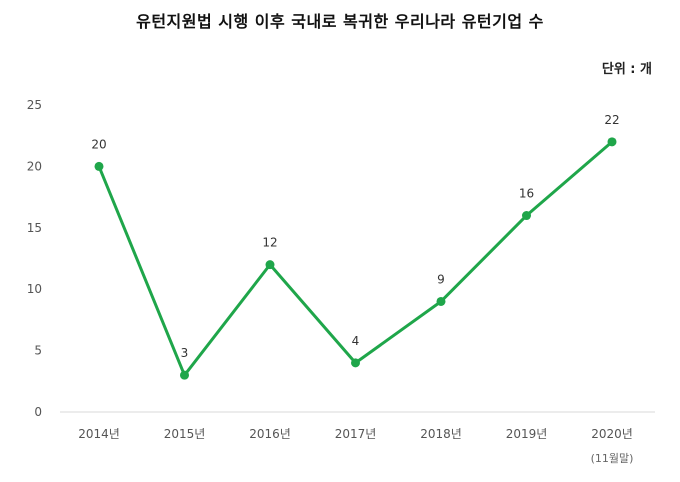 The width and height of the screenshot is (680, 482). Describe the element at coordinates (441, 434) in the screenshot. I see `x-tick-label: 2018년` at that location.